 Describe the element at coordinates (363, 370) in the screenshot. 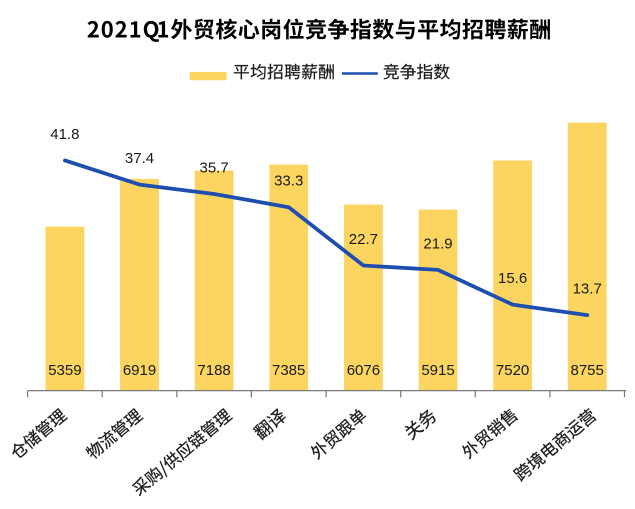

I see `svg-text: 6076` at that location.